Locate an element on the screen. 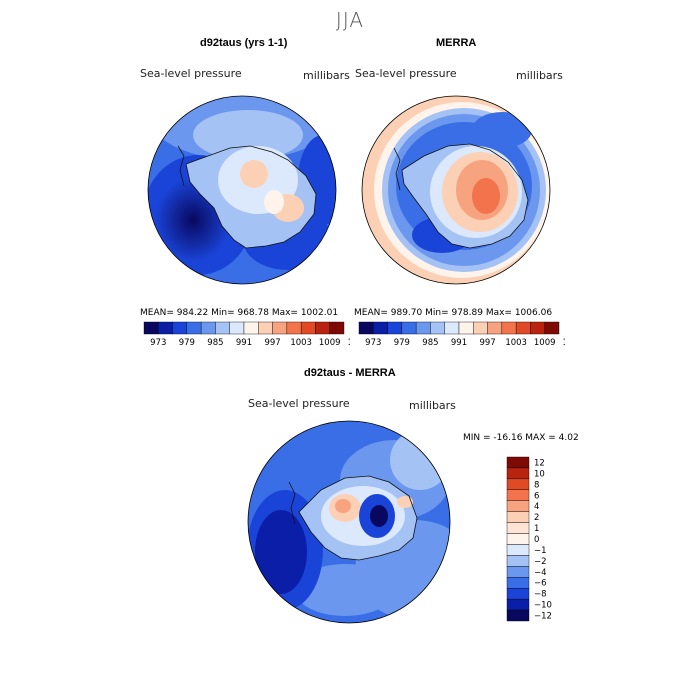  panel1-stats: MEAN= 984.22 Min= 968.78 Max= 1002.01 is located at coordinates (239, 313).